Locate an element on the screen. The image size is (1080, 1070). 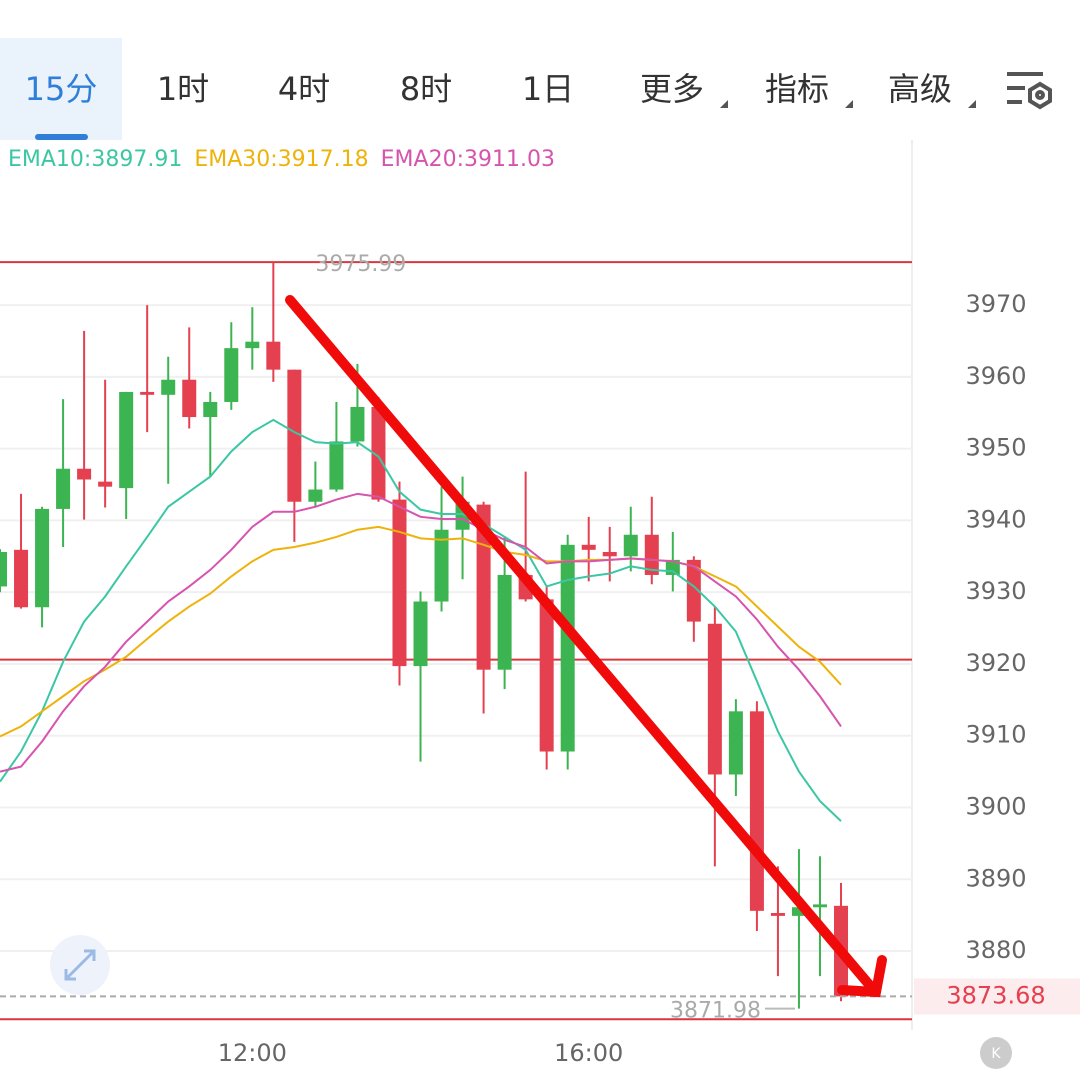
y-tick-label: 3900 is located at coordinates (995, 807).